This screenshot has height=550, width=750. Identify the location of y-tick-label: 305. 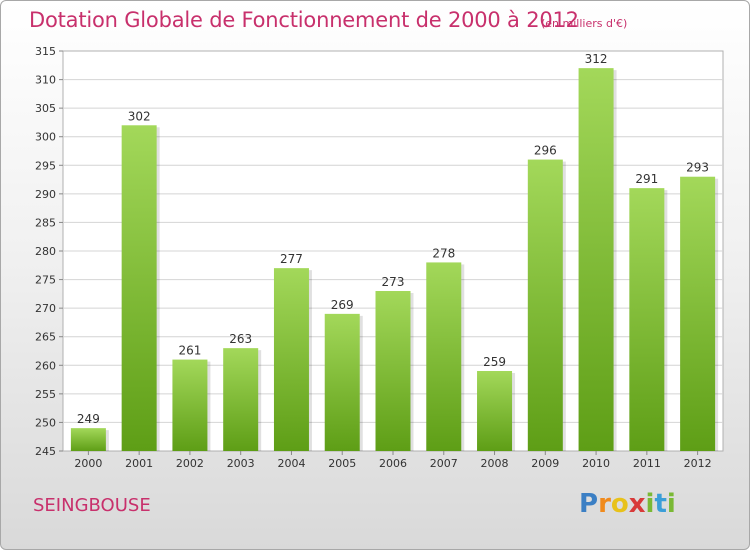
(45, 108).